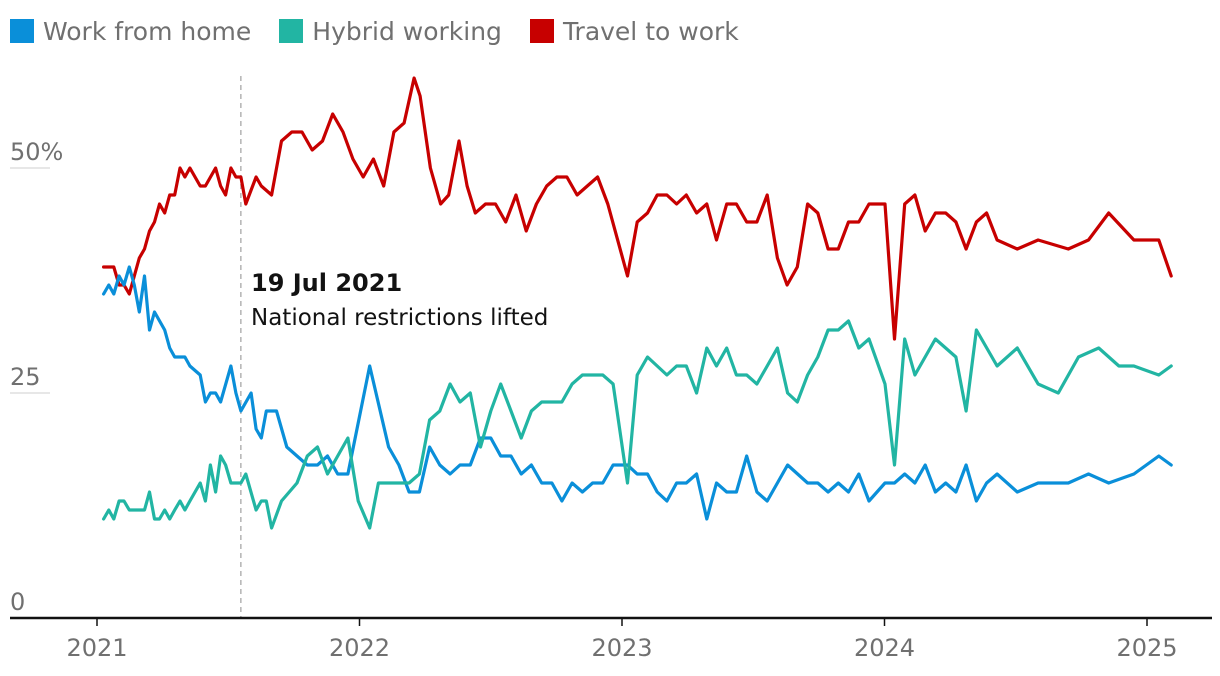 This screenshot has height=676, width=1220. Describe the element at coordinates (541, 31) in the screenshot. I see `legend-swatch-travel-to-work` at that location.